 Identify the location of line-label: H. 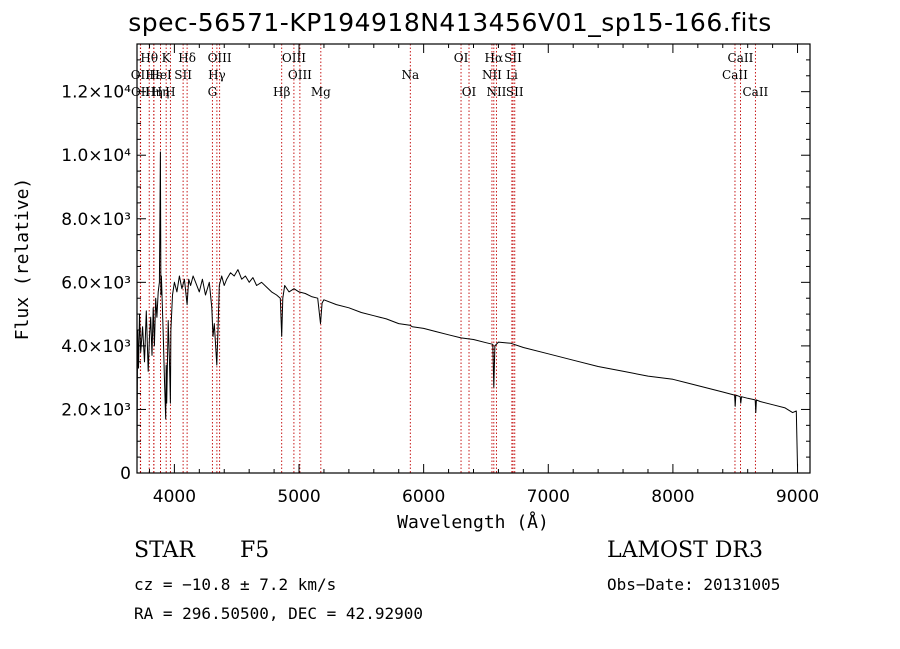
(170, 92).